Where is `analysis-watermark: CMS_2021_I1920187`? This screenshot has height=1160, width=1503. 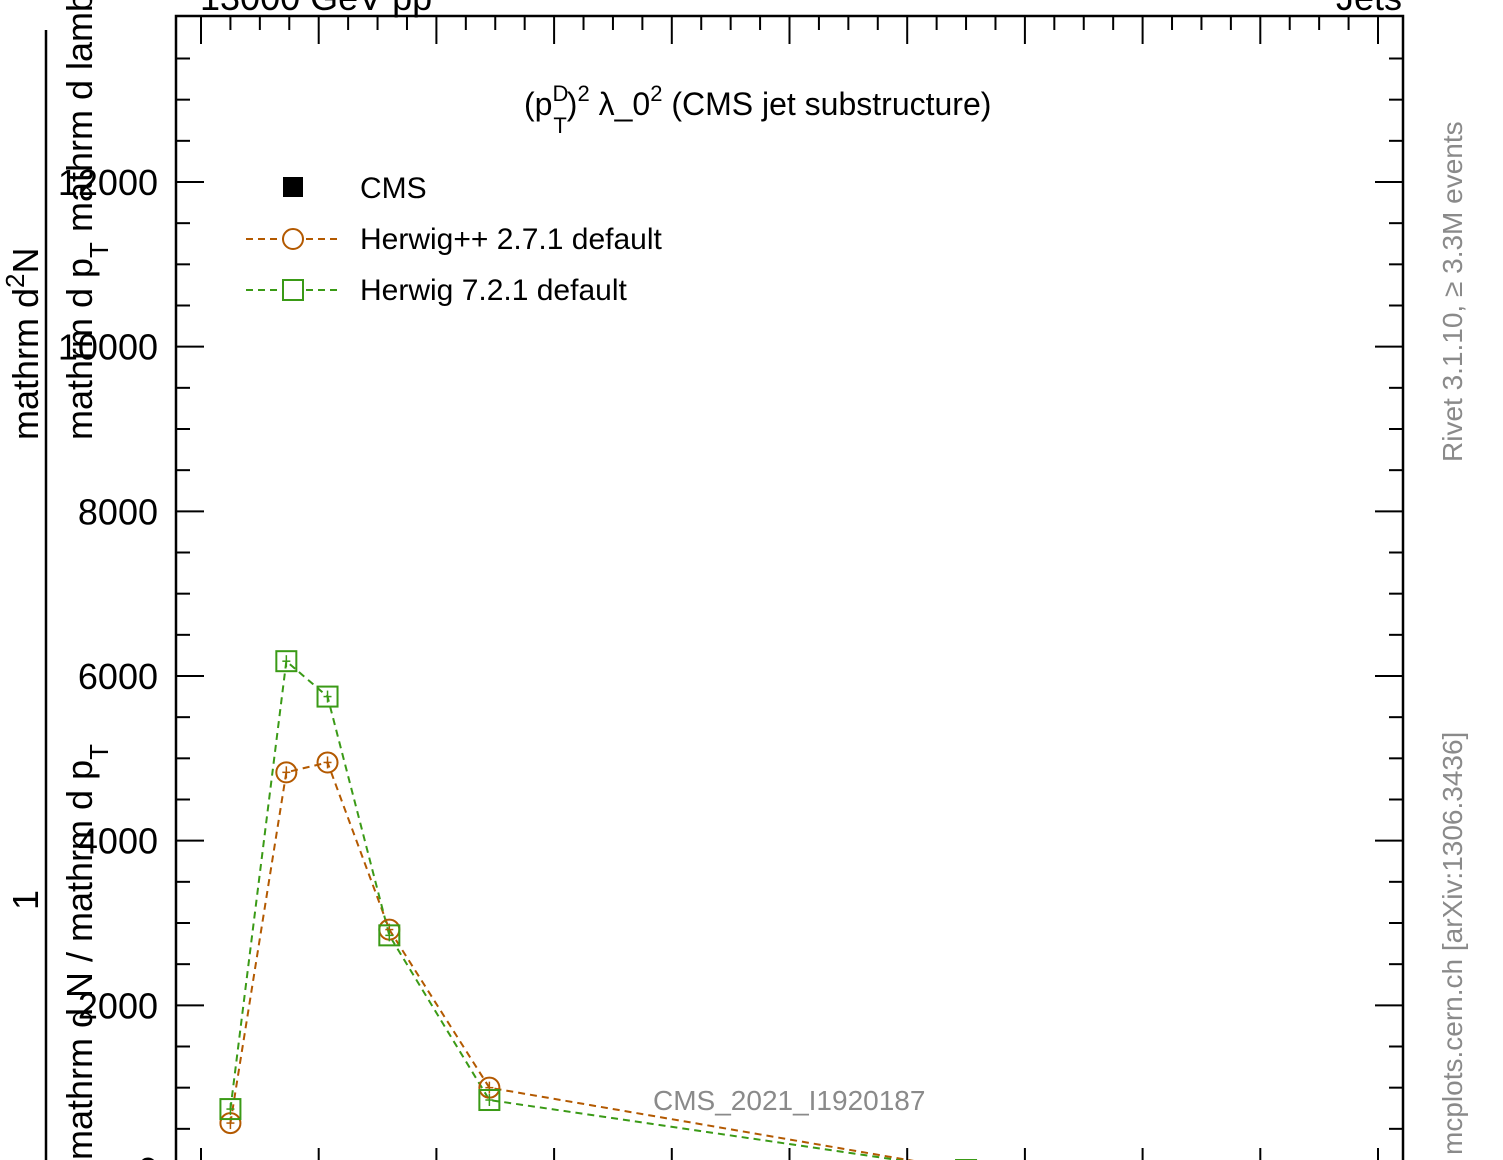 analysis-watermark: CMS_2021_I1920187 is located at coordinates (789, 1100).